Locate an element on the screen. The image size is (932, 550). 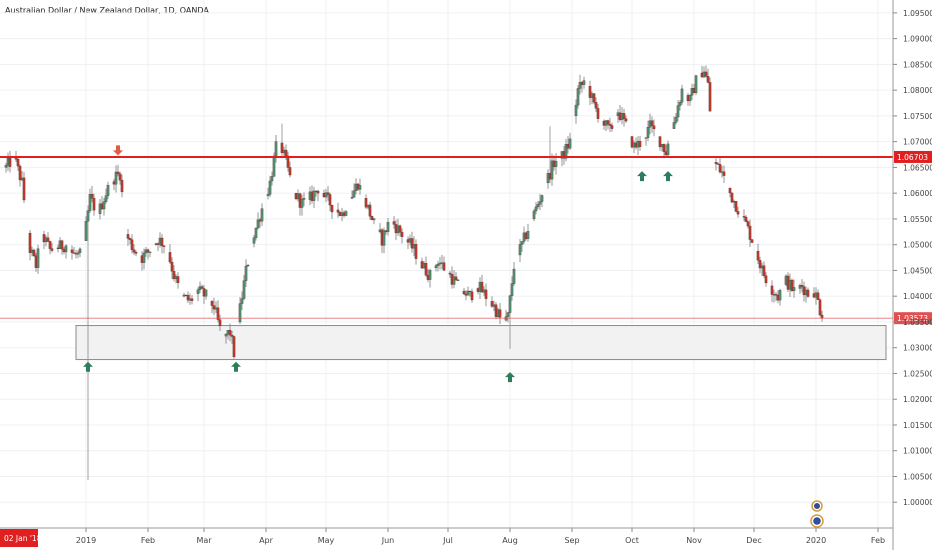
y-tick-label: 1.03000 is located at coordinates (917, 348).